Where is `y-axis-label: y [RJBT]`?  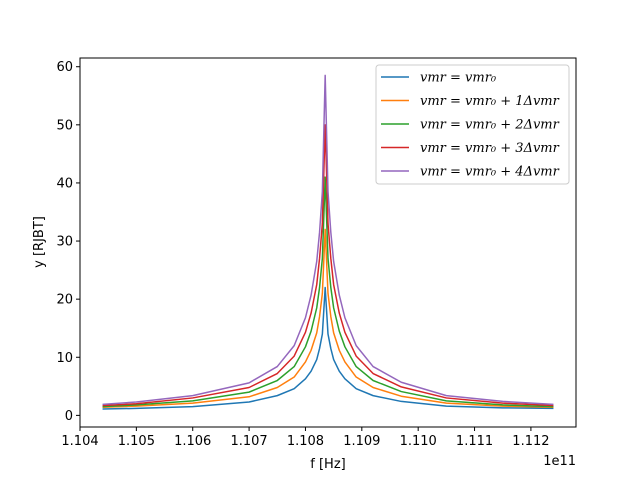
y-axis-label: y [RJBT] is located at coordinates (39, 242).